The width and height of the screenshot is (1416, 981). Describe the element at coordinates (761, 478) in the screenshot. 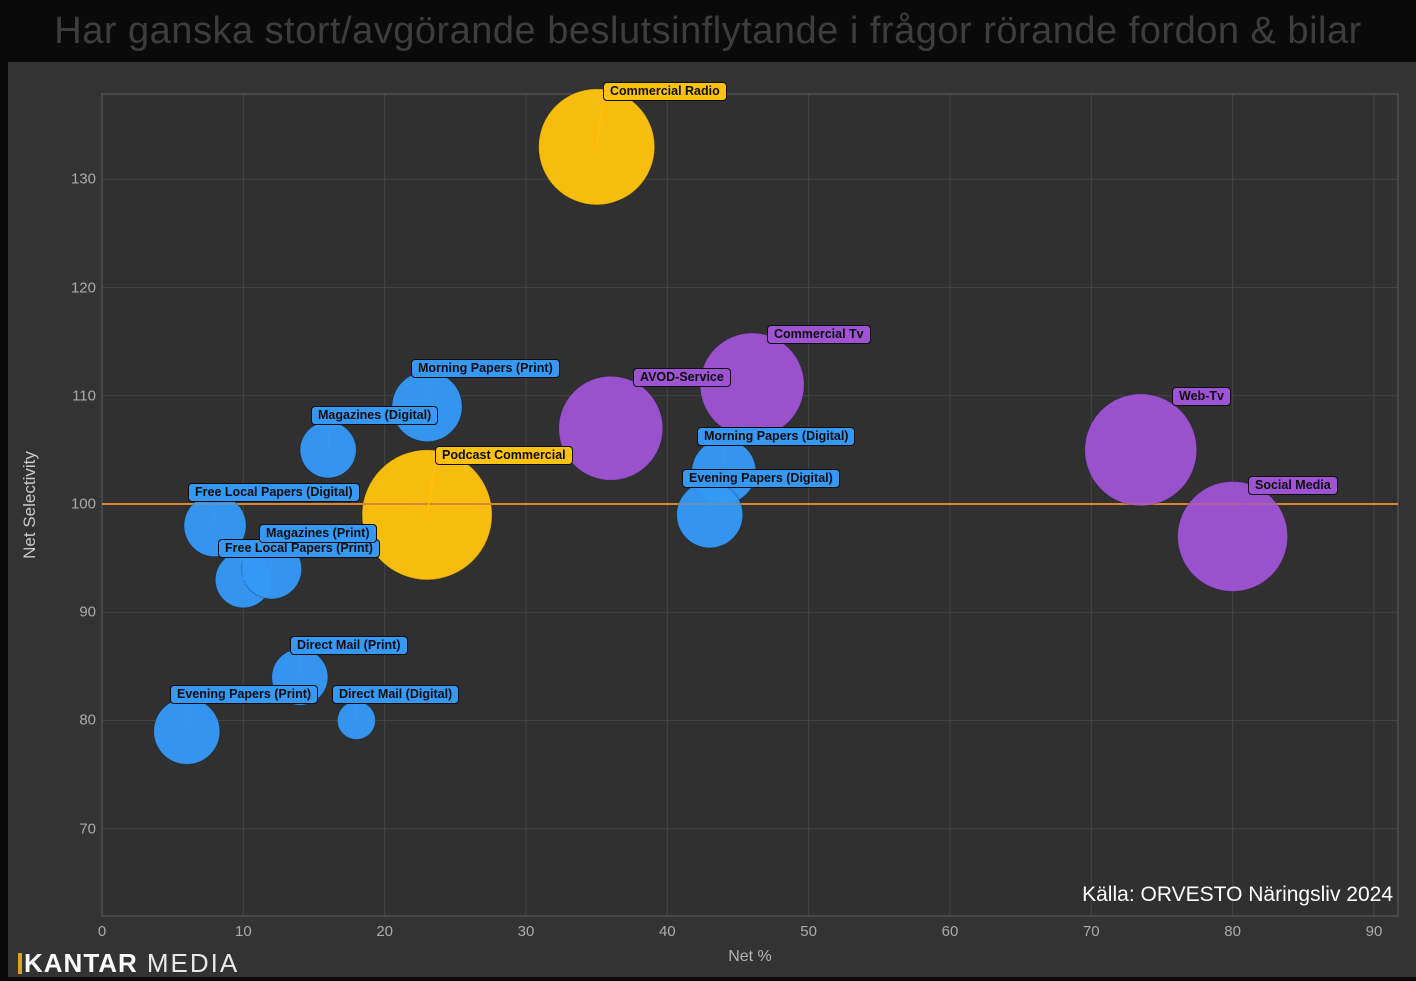

I see `bubble-label-evening-papers-digital-: Evening Papers (Digital)` at that location.